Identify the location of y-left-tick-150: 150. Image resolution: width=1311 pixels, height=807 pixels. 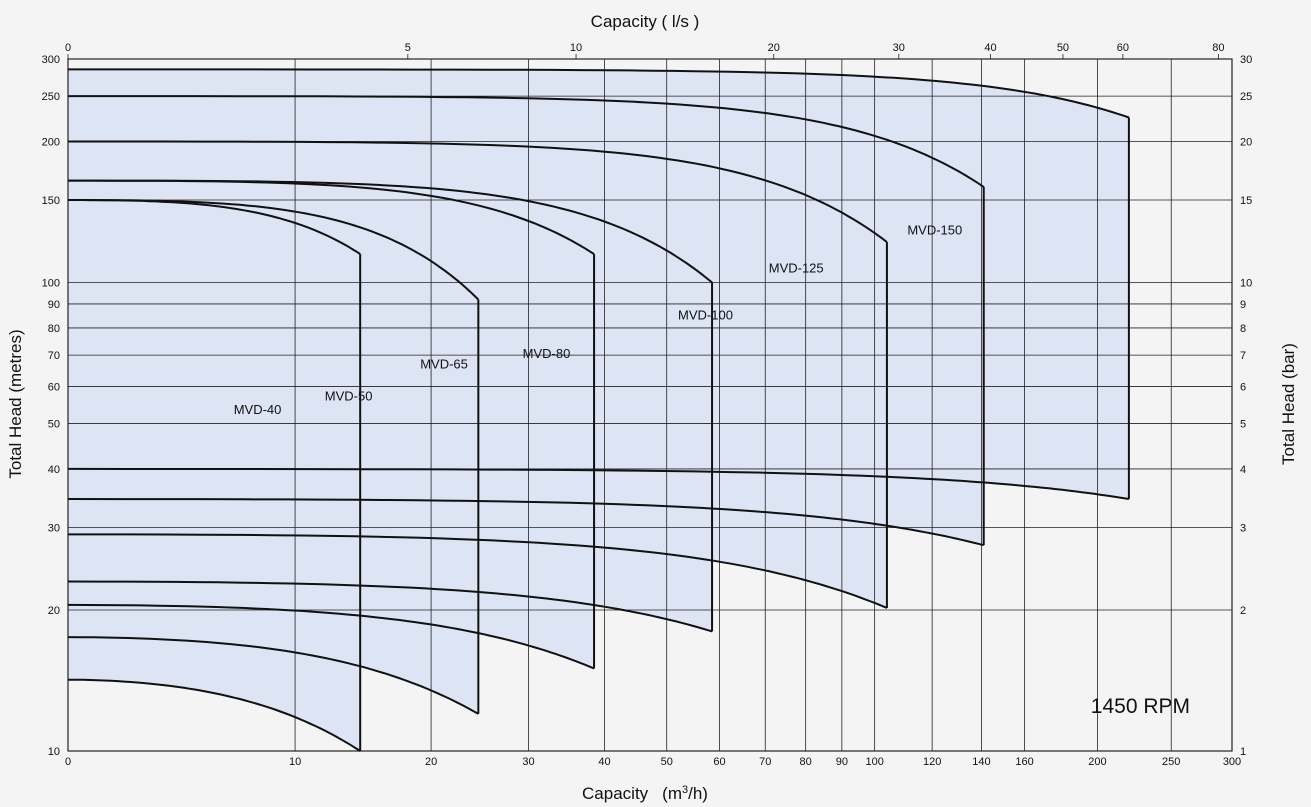
(51, 201).